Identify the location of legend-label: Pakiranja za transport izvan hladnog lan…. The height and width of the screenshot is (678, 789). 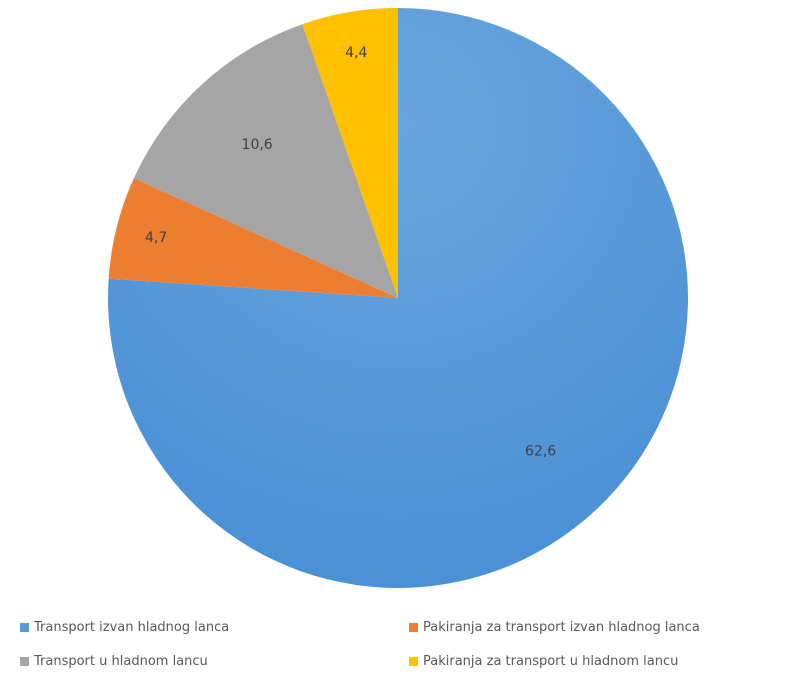
(561, 627).